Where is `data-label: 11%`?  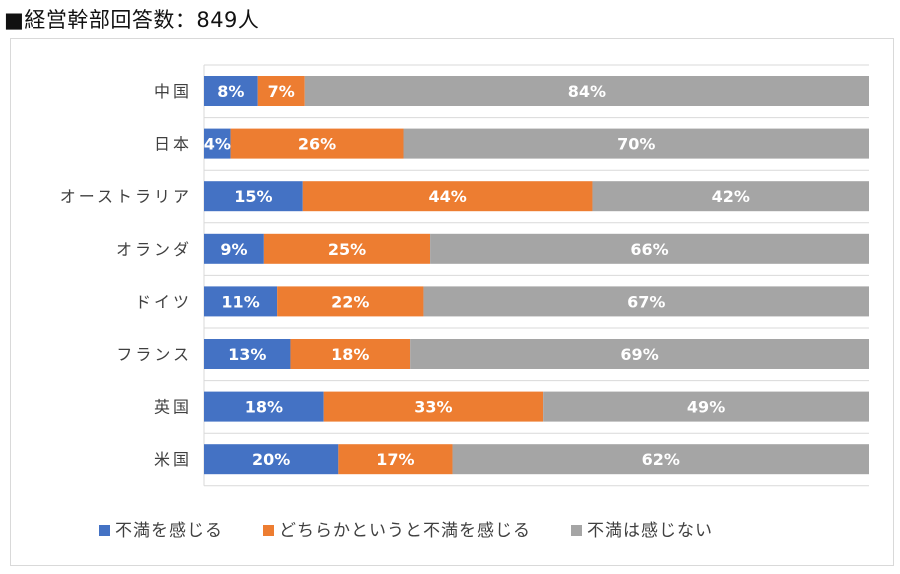
data-label: 11% is located at coordinates (240, 301).